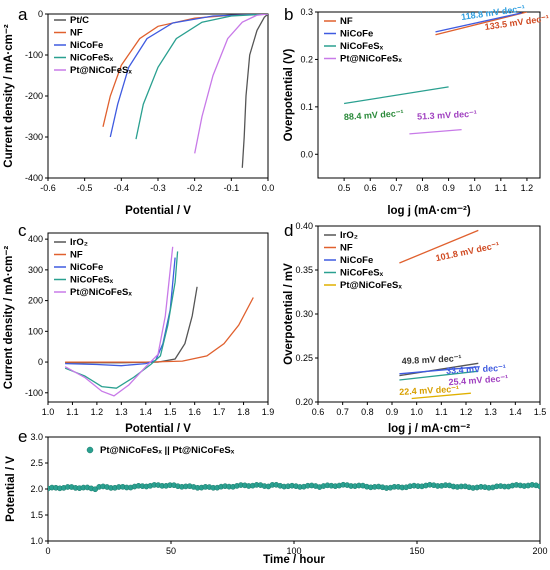 Image resolution: width=550 pixels, height=570 pixels. What do you see at coordinates (47, 551) in the screenshot?
I see `x-tick-label: 0` at bounding box center [47, 551].